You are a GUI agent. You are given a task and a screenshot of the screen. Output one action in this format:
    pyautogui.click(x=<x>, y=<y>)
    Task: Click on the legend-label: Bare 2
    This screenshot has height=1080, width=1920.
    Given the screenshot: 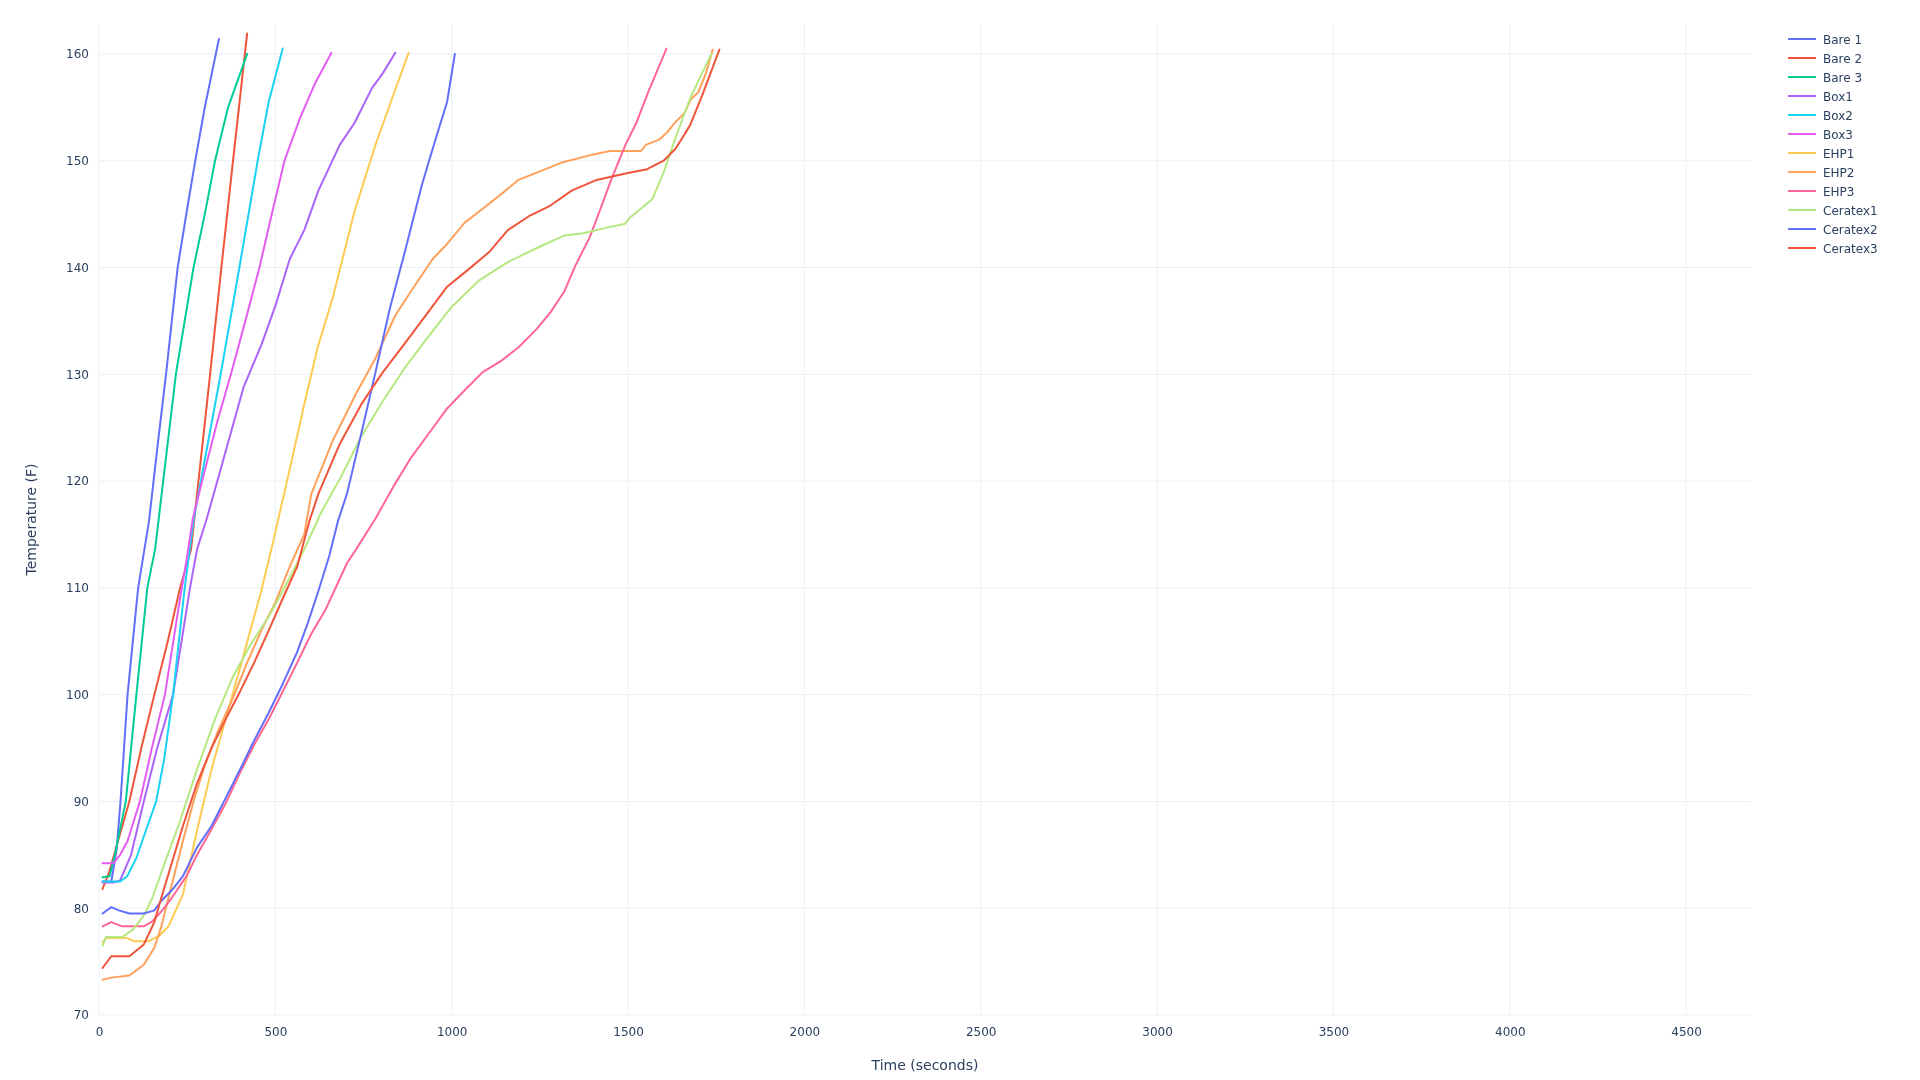 What is the action you would take?
    pyautogui.click(x=1843, y=58)
    